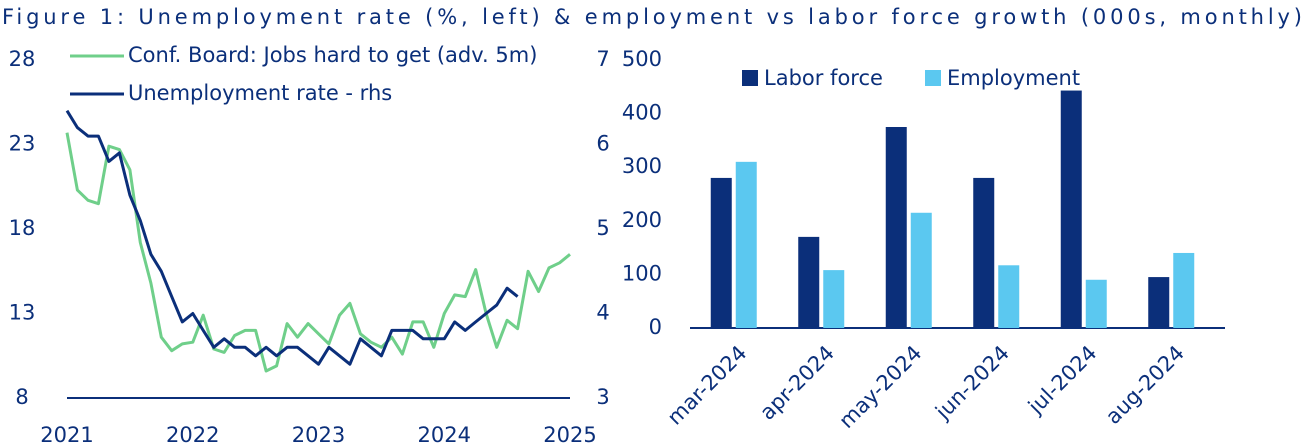 The height and width of the screenshot is (448, 1307). I want to click on x-tick-label: 2022, so click(192, 435).